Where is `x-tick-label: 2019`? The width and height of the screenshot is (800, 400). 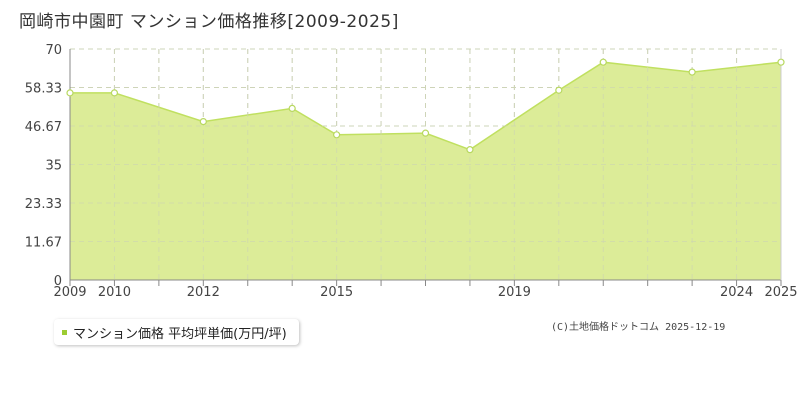
x-tick-label: 2019 is located at coordinates (514, 292).